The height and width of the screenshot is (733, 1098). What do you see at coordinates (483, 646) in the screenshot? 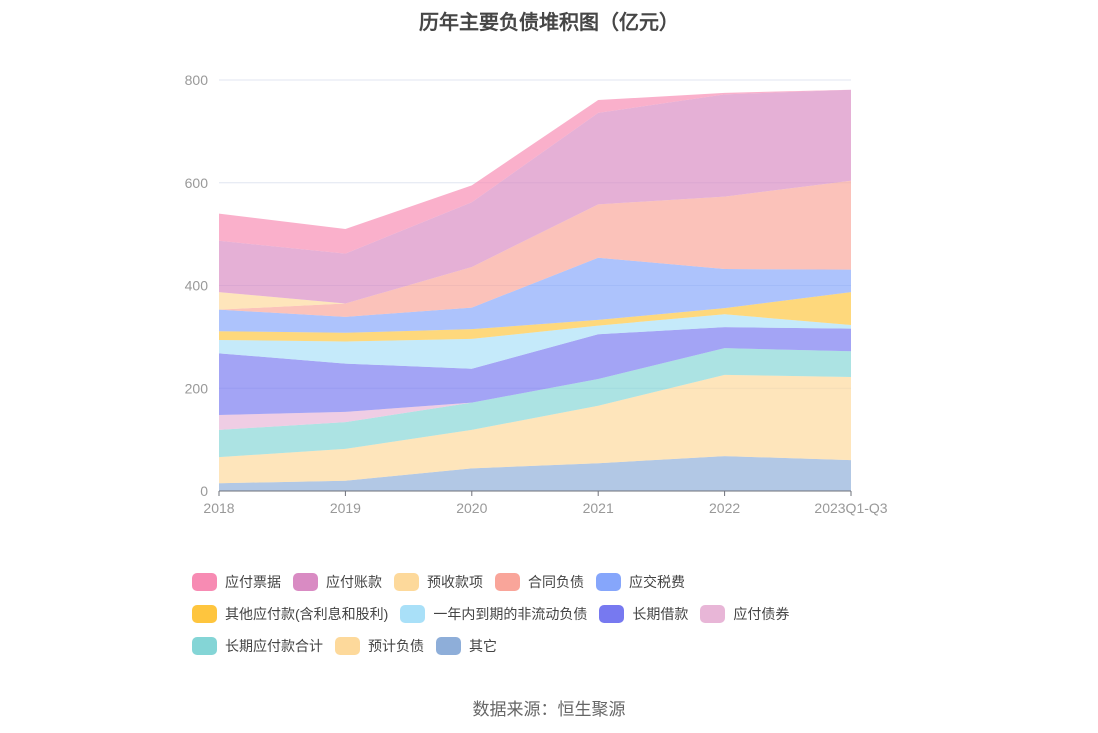
I see `legend-label: 其它` at bounding box center [483, 646].